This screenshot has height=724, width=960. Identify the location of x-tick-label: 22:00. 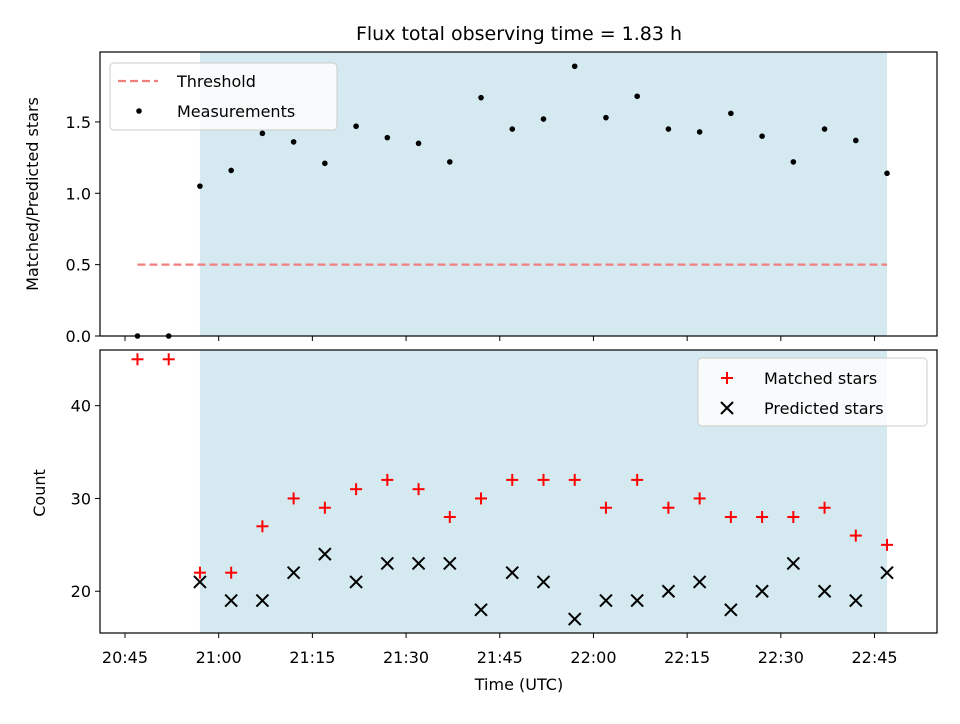
(593, 657).